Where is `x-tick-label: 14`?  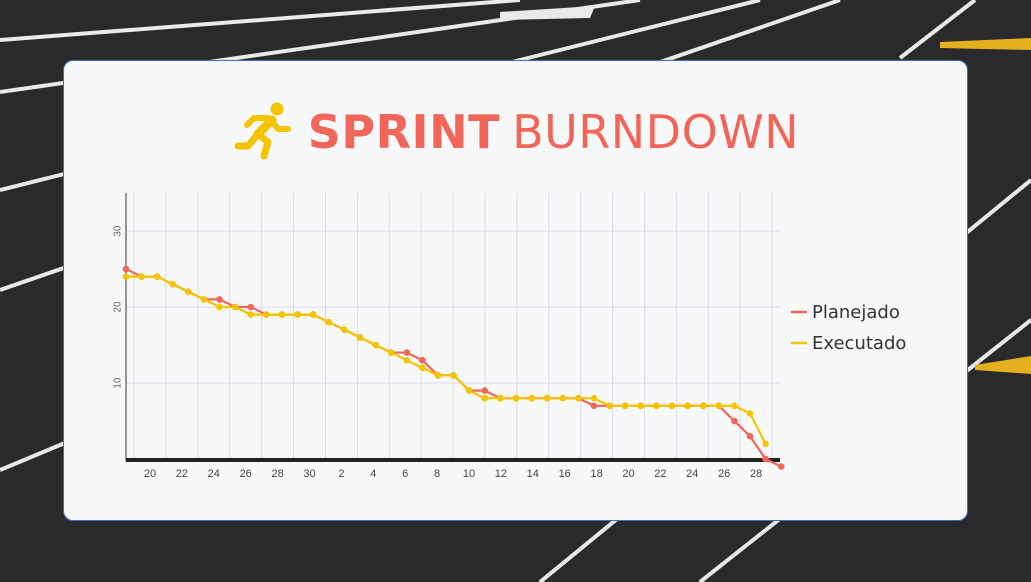
x-tick-label: 14 is located at coordinates (533, 474).